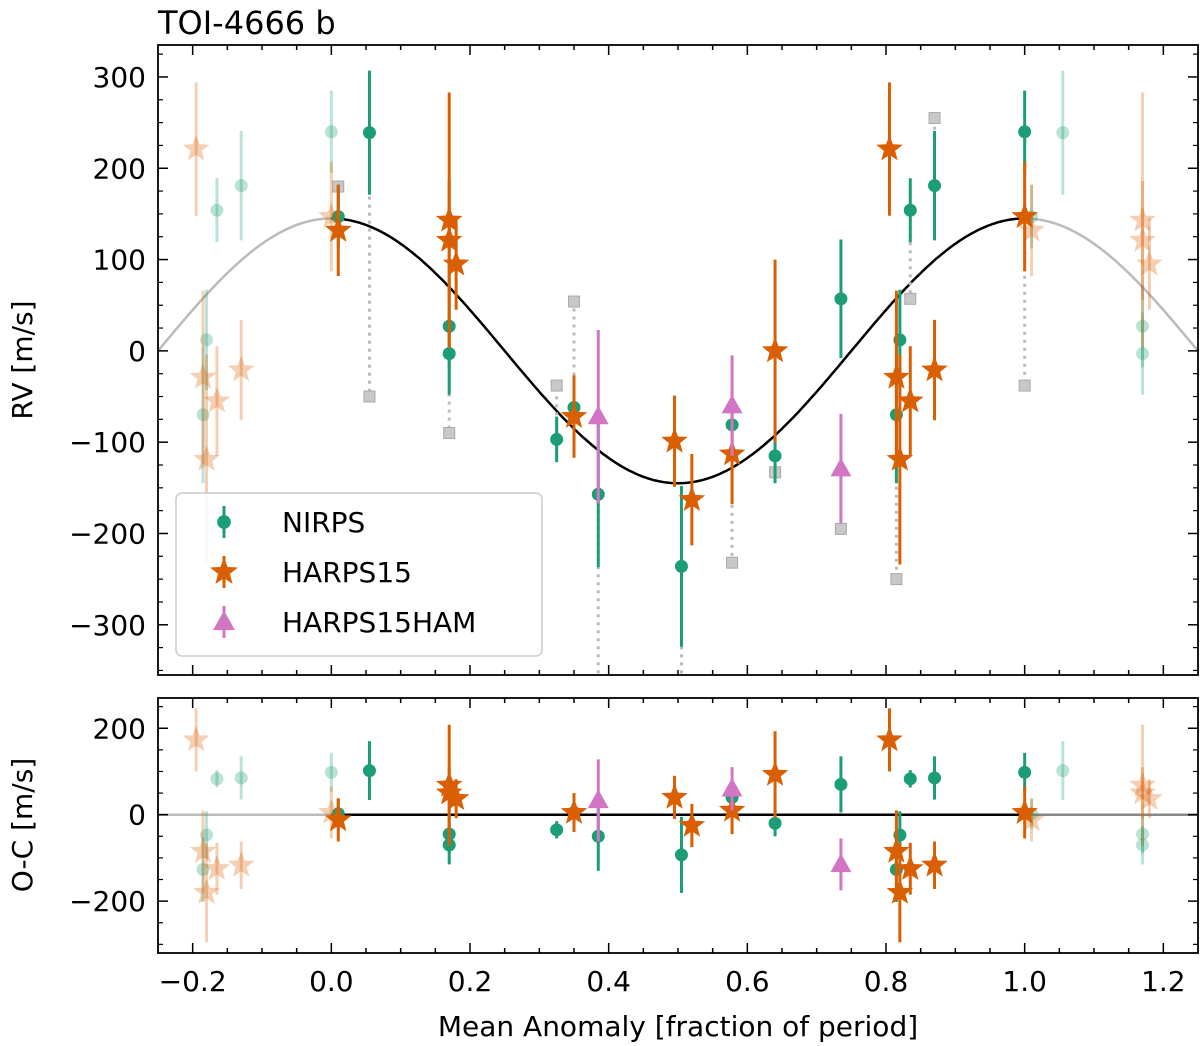  What do you see at coordinates (193, 981) in the screenshot?
I see `x-tick-label: −0.2` at bounding box center [193, 981].